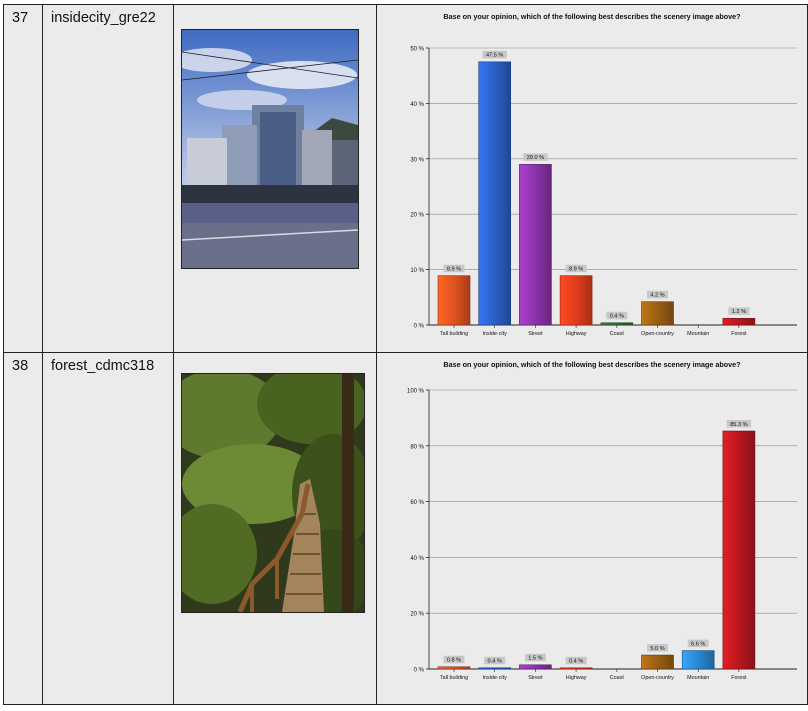  Describe the element at coordinates (103, 366) in the screenshot. I see `image-name: forest_cdmc318` at that location.